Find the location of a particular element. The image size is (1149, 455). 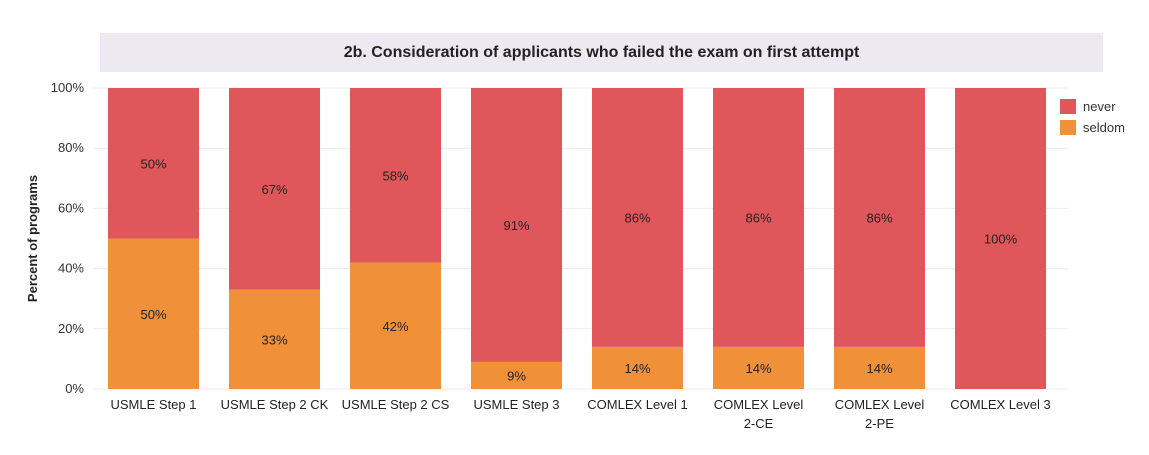

legend-label-never: never is located at coordinates (1099, 106).